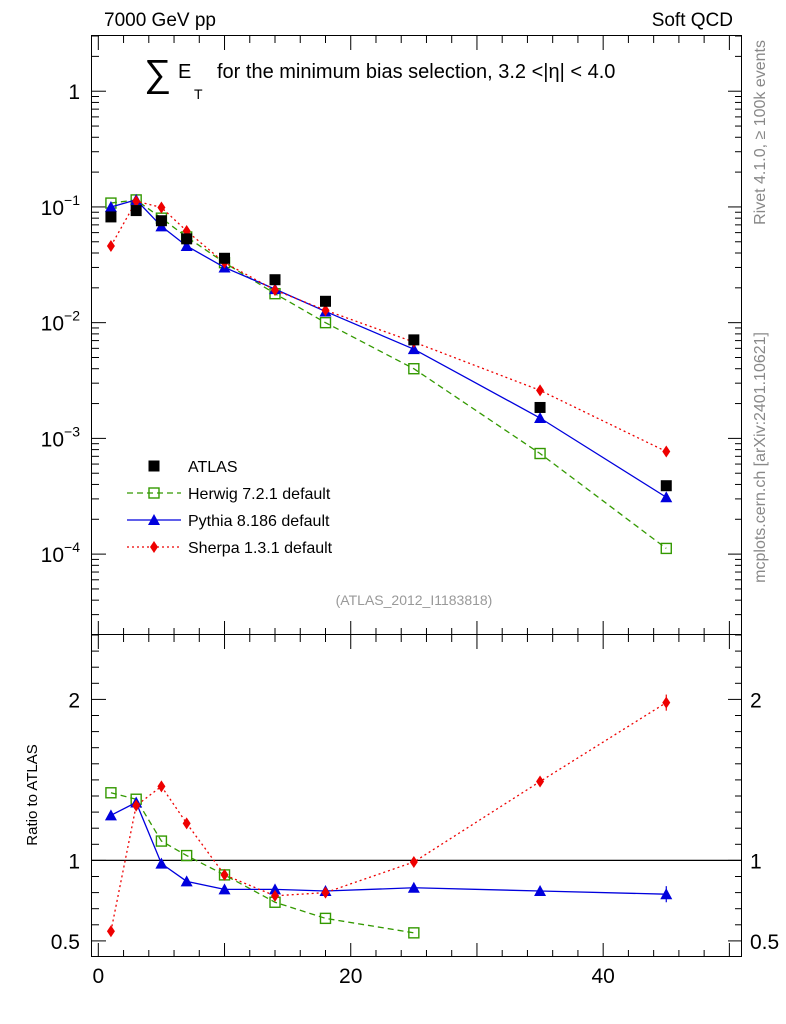 Image resolution: width=786 pixels, height=1024 pixels. I want to click on legend-marker-pythia, so click(154, 519).